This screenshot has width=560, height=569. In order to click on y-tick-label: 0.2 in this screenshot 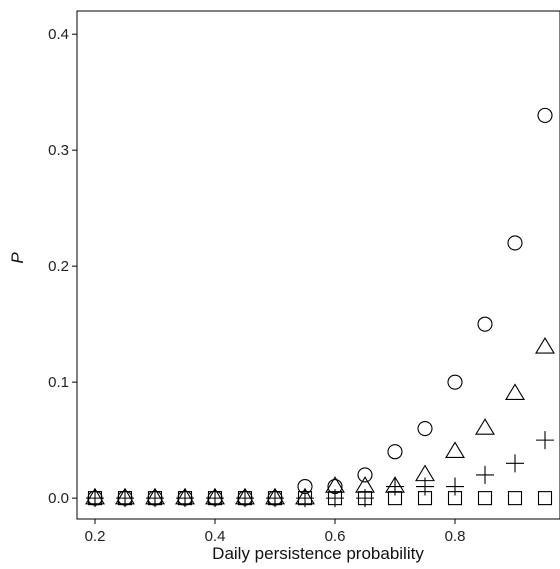, I will do `click(58, 266)`.